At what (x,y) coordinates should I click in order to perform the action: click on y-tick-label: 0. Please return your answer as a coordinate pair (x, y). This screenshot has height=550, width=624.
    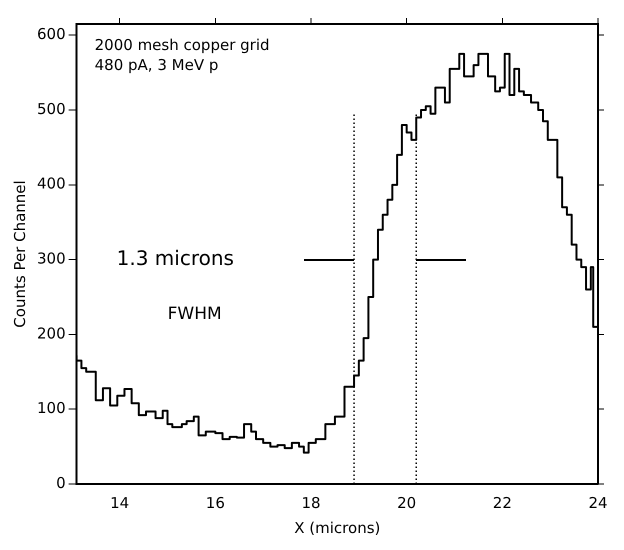
    Looking at the image, I should click on (61, 483).